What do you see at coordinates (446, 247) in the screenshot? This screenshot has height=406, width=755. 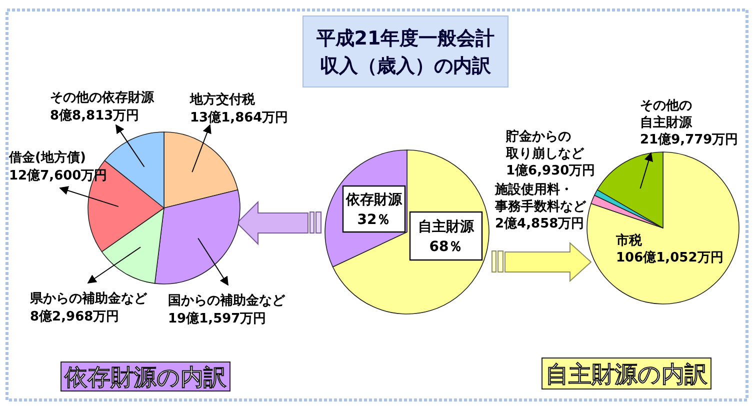 I see `data-label: 68％` at bounding box center [446, 247].